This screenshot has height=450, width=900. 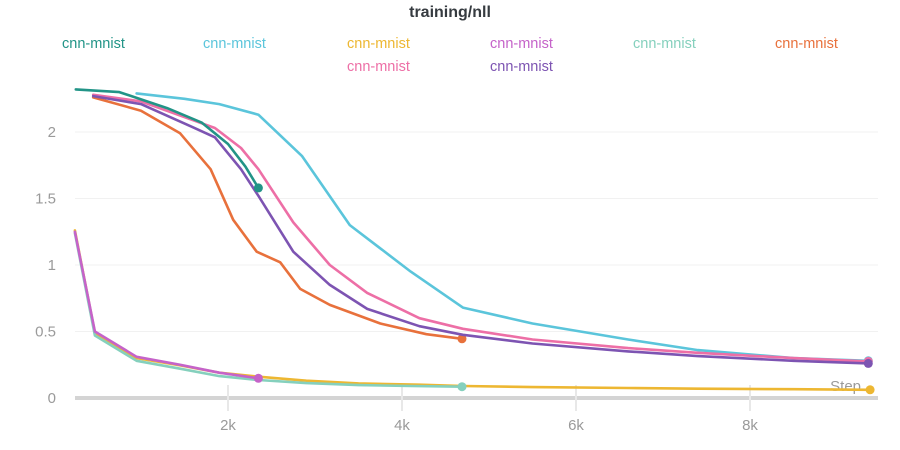 I want to click on y-tick-label: 0.5, so click(x=45, y=332).